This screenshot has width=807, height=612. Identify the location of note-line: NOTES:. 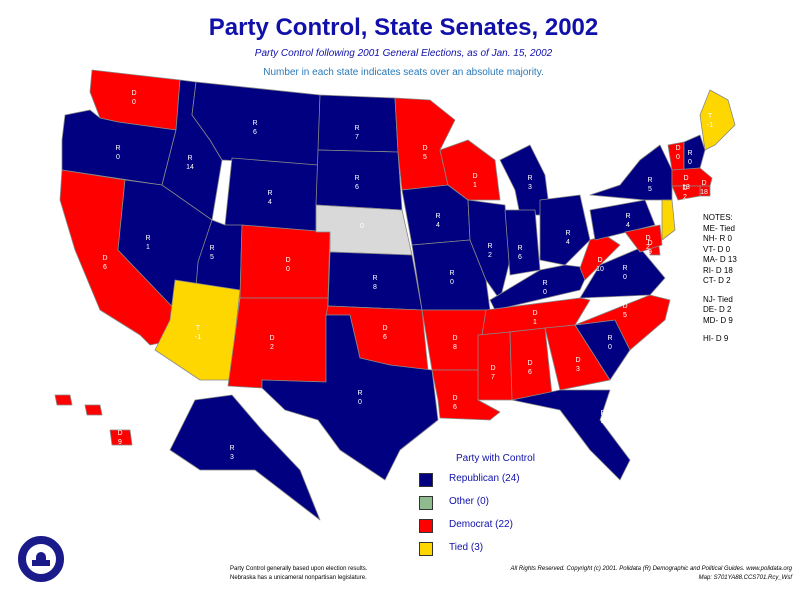
(718, 217).